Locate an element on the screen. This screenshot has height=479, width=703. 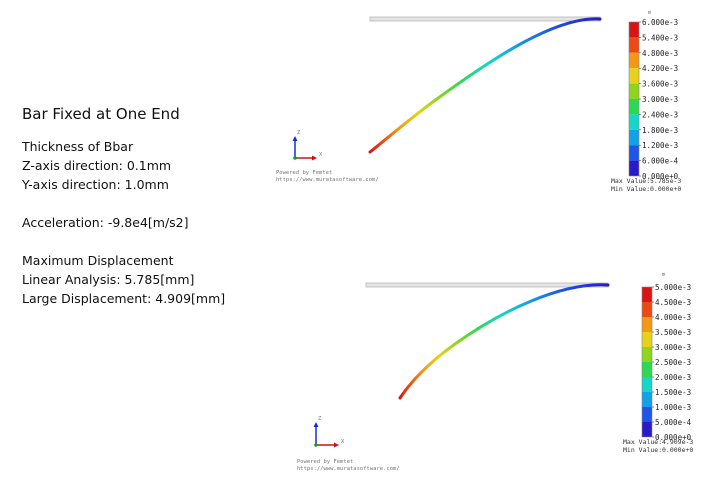
scale-tick-label: 1.500e-3 is located at coordinates (673, 392).